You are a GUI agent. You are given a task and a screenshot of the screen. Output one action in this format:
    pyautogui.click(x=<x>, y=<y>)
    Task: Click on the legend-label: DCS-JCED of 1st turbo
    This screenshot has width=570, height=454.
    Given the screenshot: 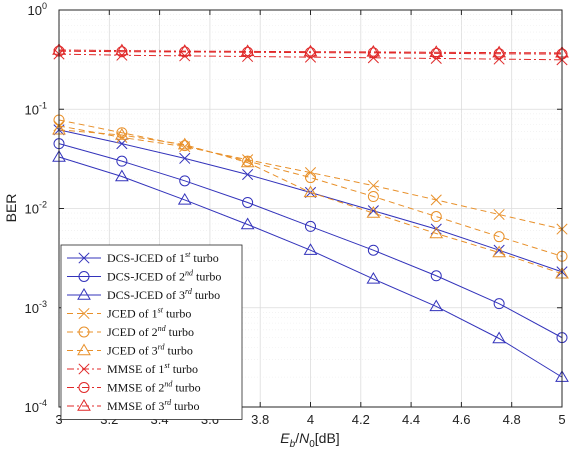 What is the action you would take?
    pyautogui.click(x=163, y=257)
    